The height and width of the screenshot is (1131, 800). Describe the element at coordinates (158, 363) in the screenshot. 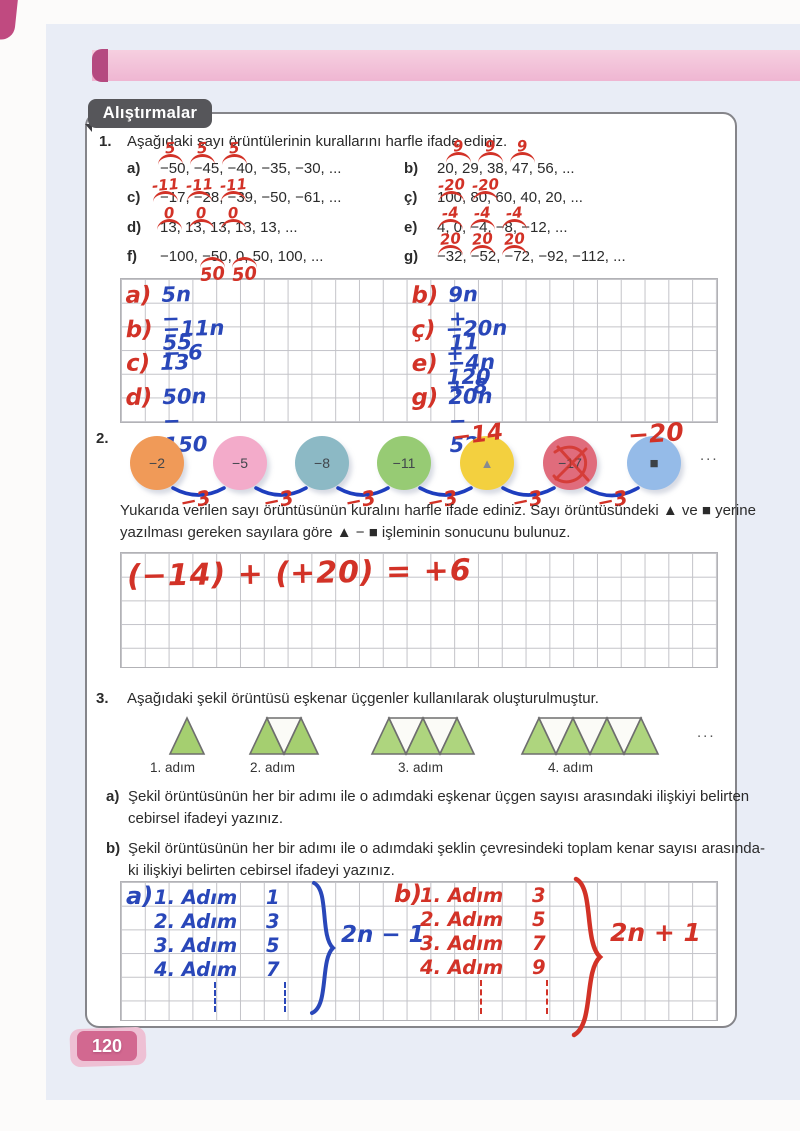

I see `ink-answer-row: c) 13` at that location.